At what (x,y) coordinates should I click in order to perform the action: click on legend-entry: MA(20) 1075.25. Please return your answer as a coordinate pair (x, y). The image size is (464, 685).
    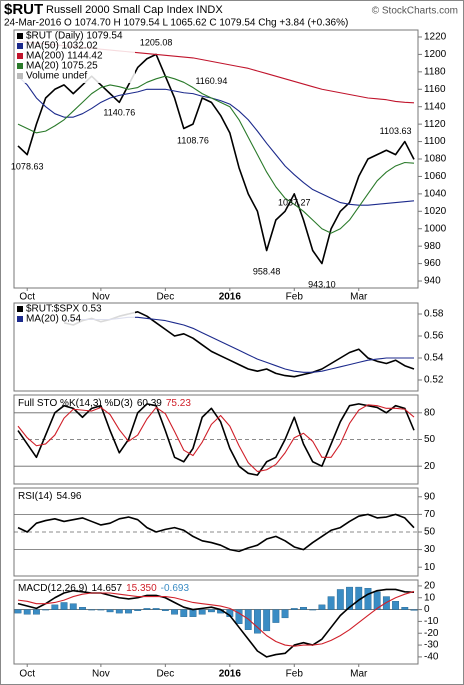
    Looking at the image, I should click on (62, 66).